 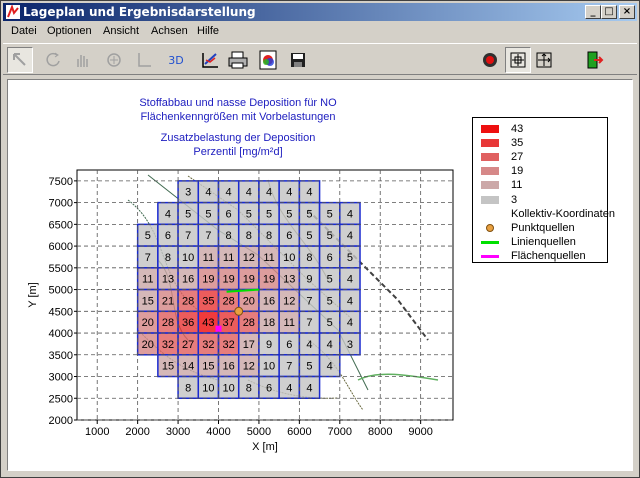 What do you see at coordinates (243, 290) in the screenshot?
I see `line-source` at bounding box center [243, 290].